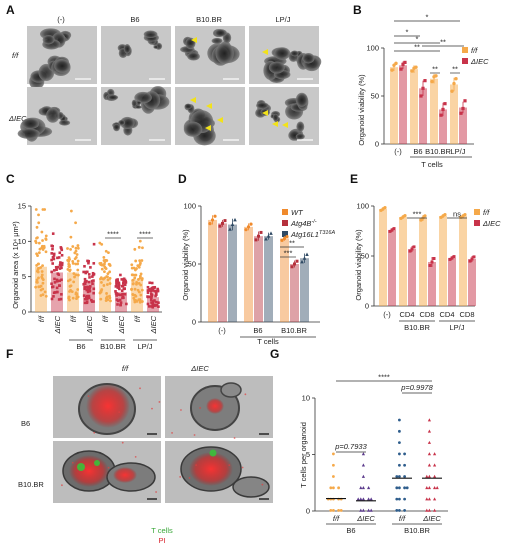 The image size is (520, 552). Describe the element at coordinates (443, 261) in the screenshot. I see `e-bar` at that location.